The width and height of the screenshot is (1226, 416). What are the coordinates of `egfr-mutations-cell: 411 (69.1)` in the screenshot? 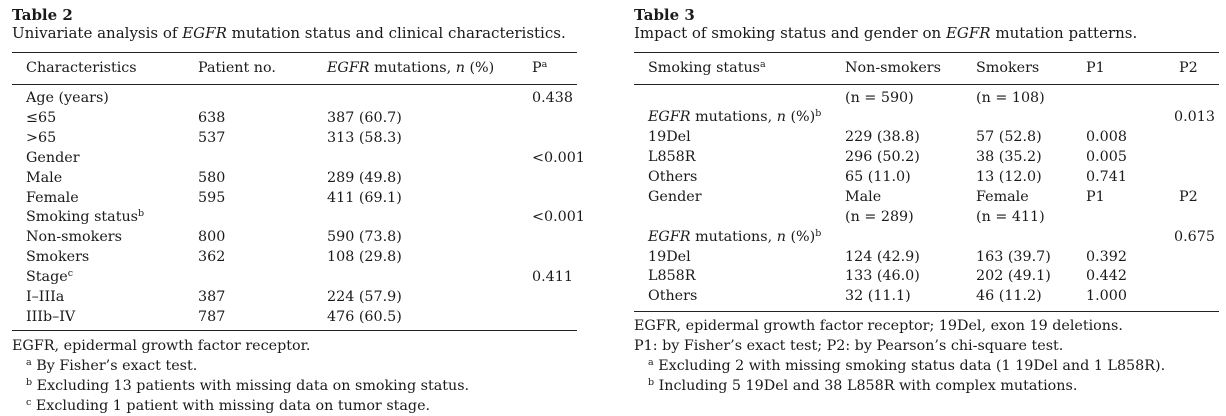 It's located at (364, 197).